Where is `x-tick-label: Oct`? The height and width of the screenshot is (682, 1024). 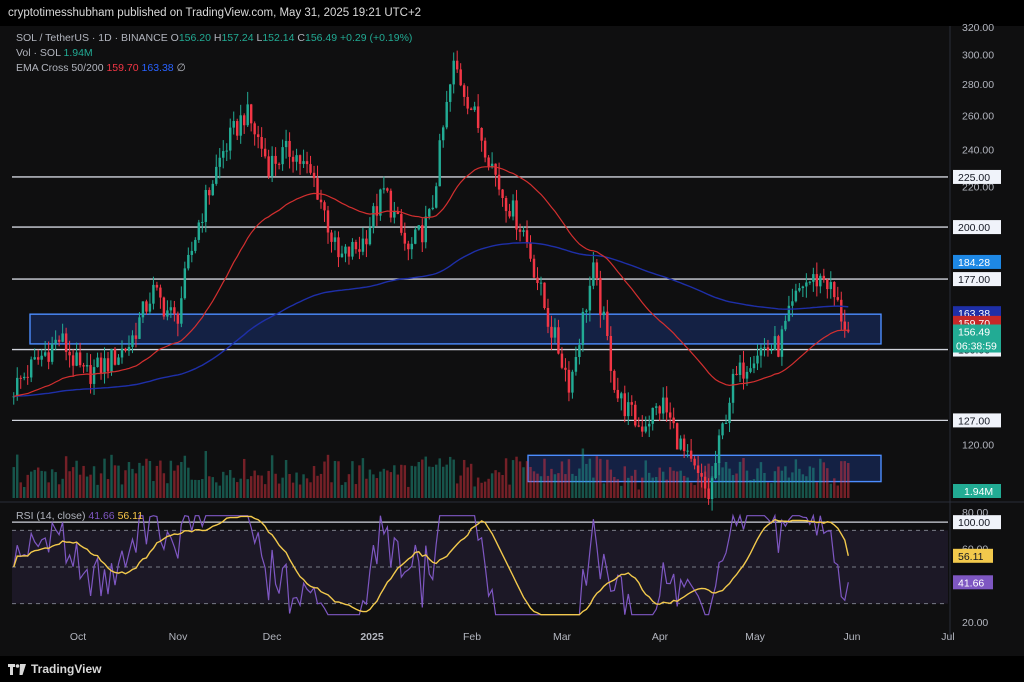 x-tick-label: Oct is located at coordinates (78, 637).